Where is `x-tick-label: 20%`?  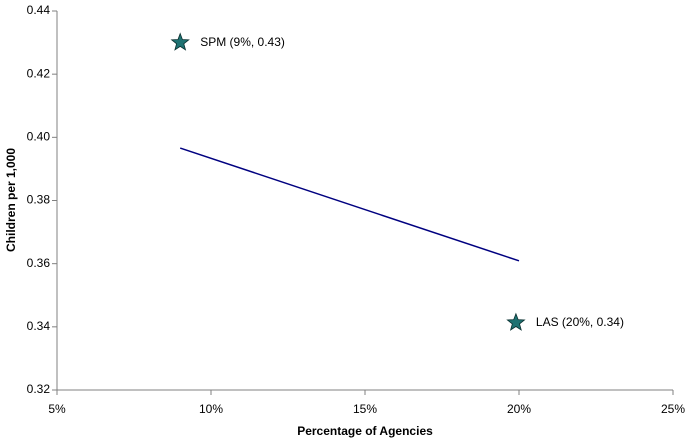 x-tick-label: 20% is located at coordinates (519, 409).